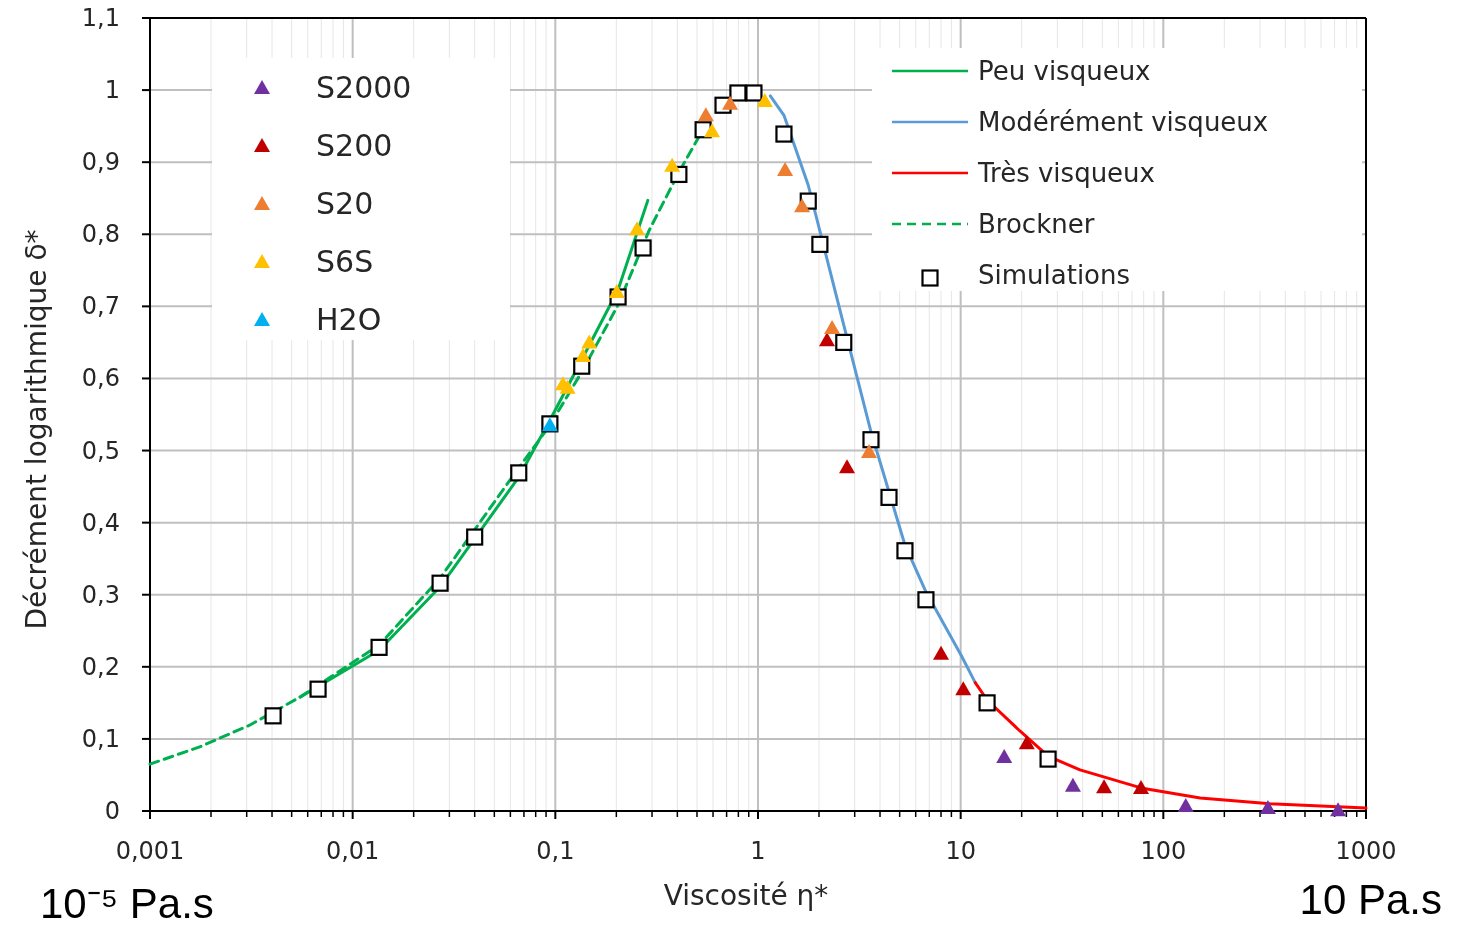 The width and height of the screenshot is (1466, 925). What do you see at coordinates (100, 234) in the screenshot?
I see `y-tick-label: 0,8` at bounding box center [100, 234].